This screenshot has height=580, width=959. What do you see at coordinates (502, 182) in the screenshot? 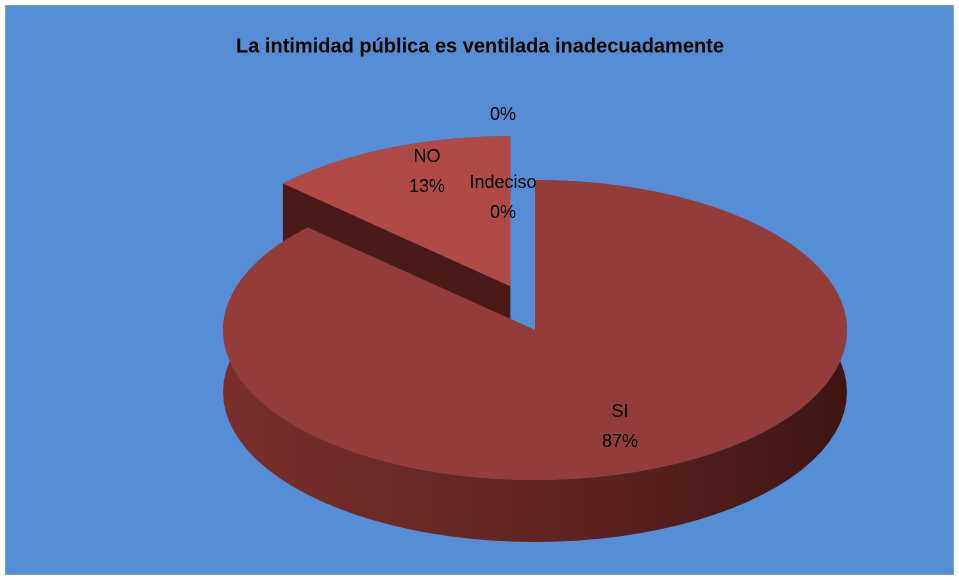
I see `slice-category-label: Indeciso` at bounding box center [502, 182].